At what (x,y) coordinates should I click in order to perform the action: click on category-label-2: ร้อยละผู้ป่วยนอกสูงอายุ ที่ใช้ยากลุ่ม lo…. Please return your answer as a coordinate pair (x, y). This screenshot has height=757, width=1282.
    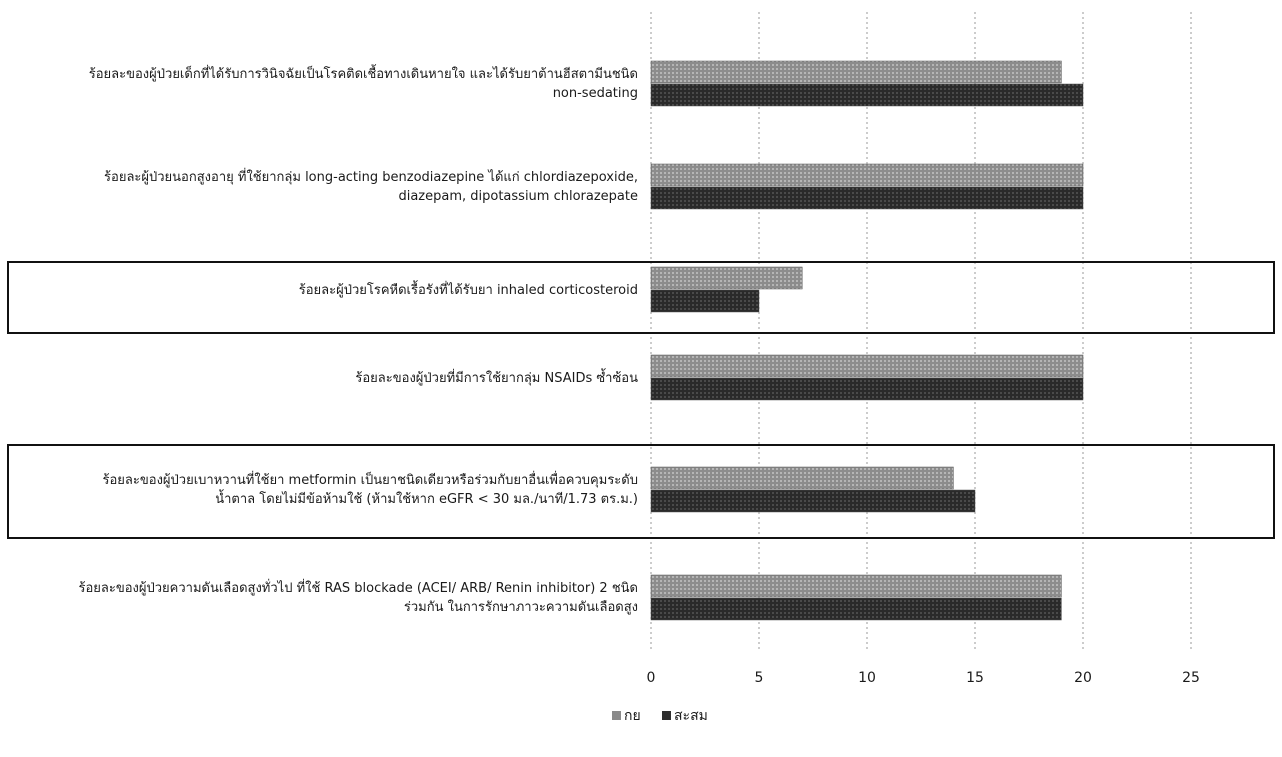
    Looking at the image, I should click on (371, 187).